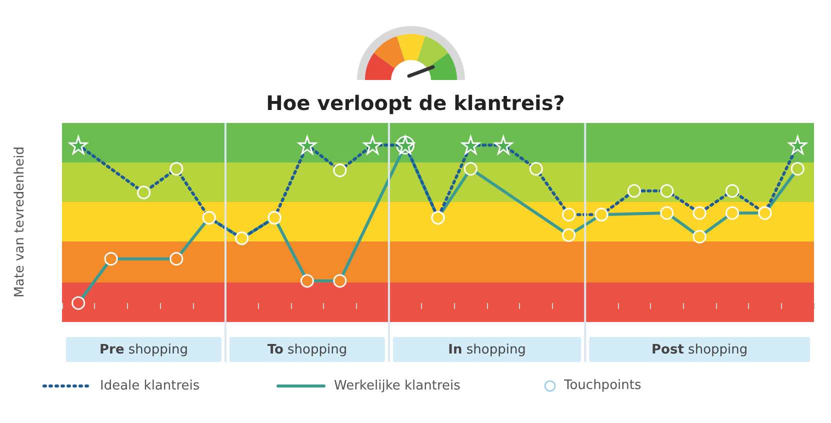 The width and height of the screenshot is (831, 423). I want to click on text: Touchpoints, so click(603, 385).